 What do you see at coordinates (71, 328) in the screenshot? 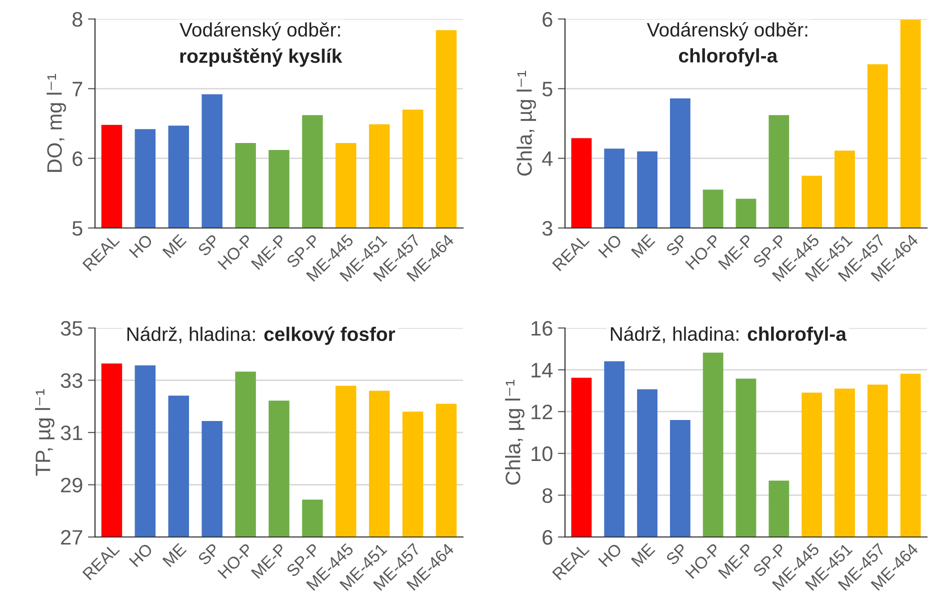
I see `y-tick-label: 35` at bounding box center [71, 328].